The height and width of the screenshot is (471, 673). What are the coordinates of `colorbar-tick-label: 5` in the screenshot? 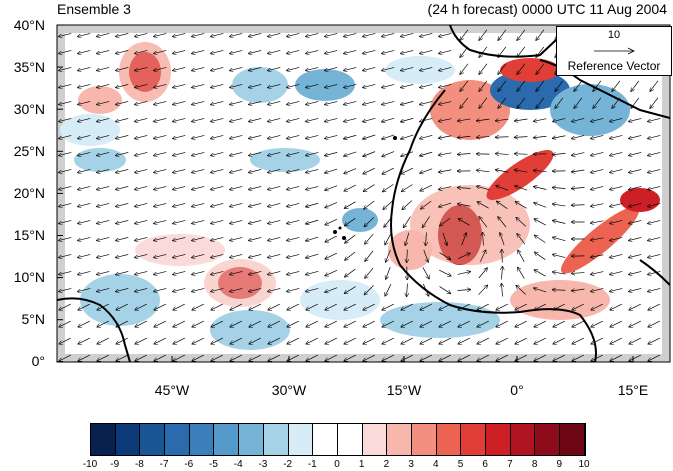 It's located at (460, 464).